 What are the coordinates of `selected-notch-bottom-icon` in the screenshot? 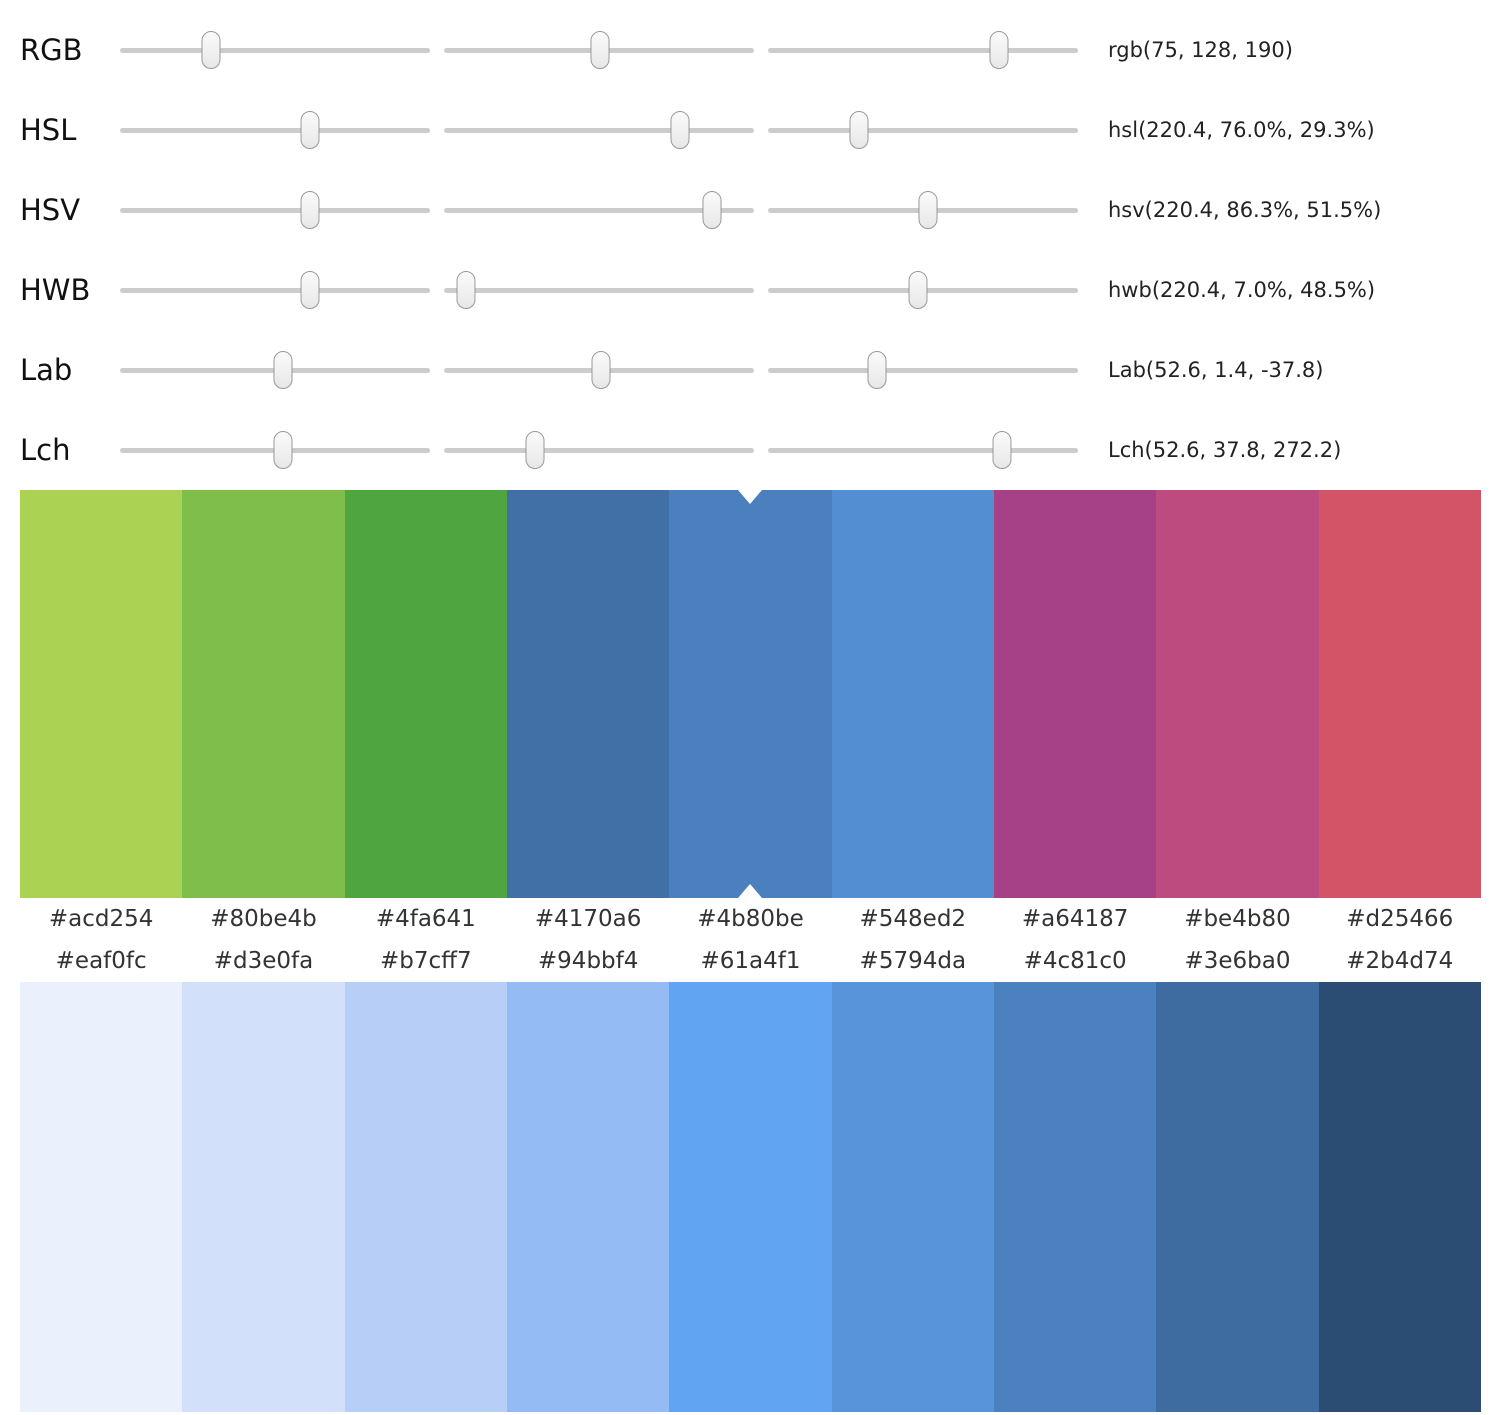 It's located at (750, 891).